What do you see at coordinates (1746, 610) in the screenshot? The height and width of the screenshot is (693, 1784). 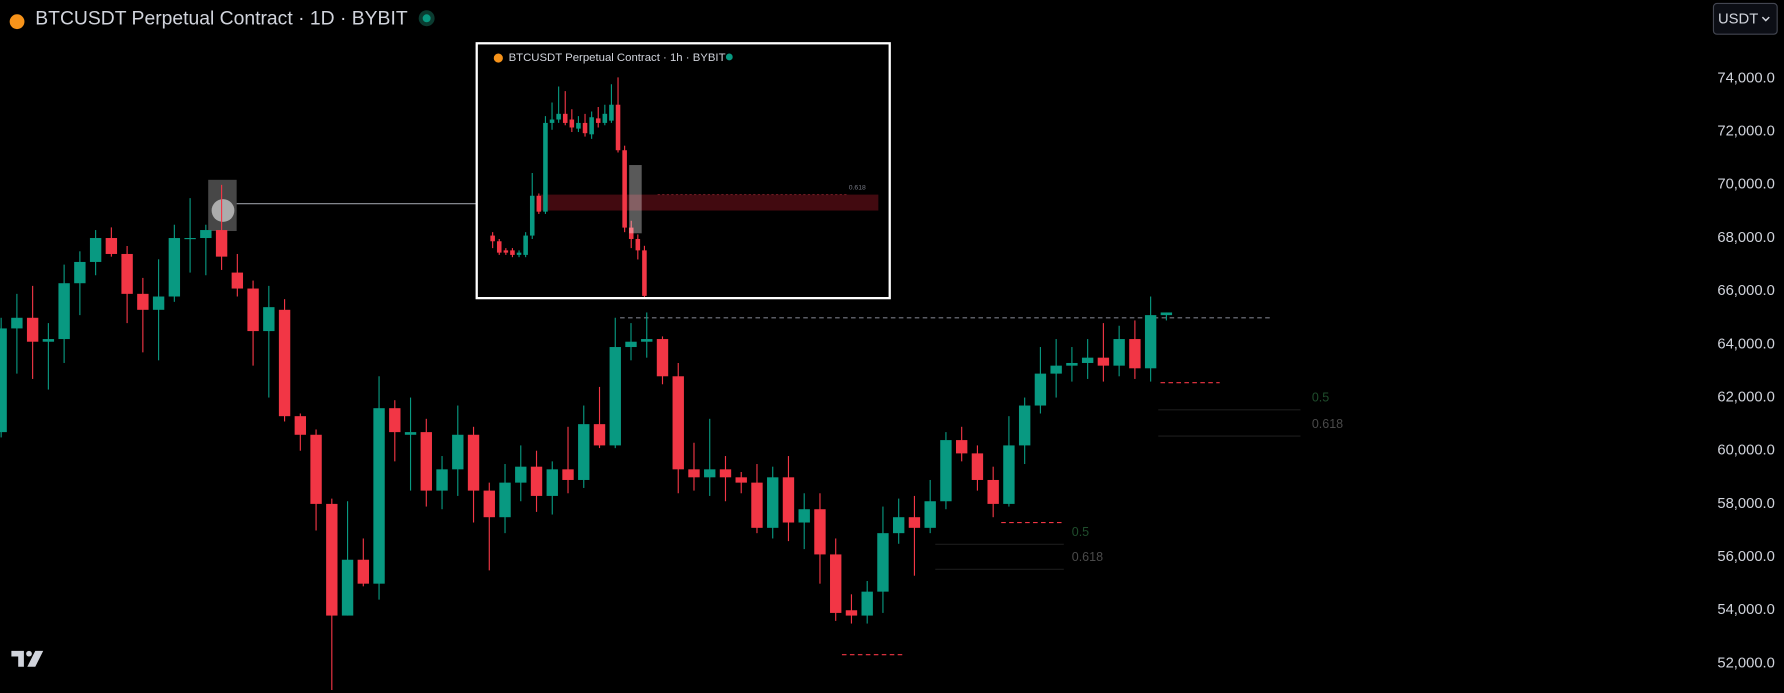 I see `y-tick-label: 54,000.0` at bounding box center [1746, 610].